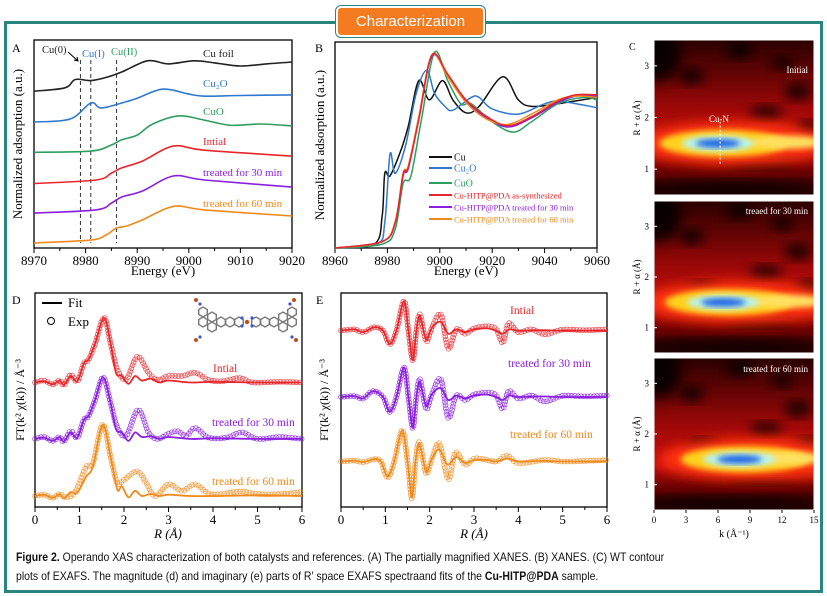  I want to click on x-tick-label: 5, so click(562, 519).